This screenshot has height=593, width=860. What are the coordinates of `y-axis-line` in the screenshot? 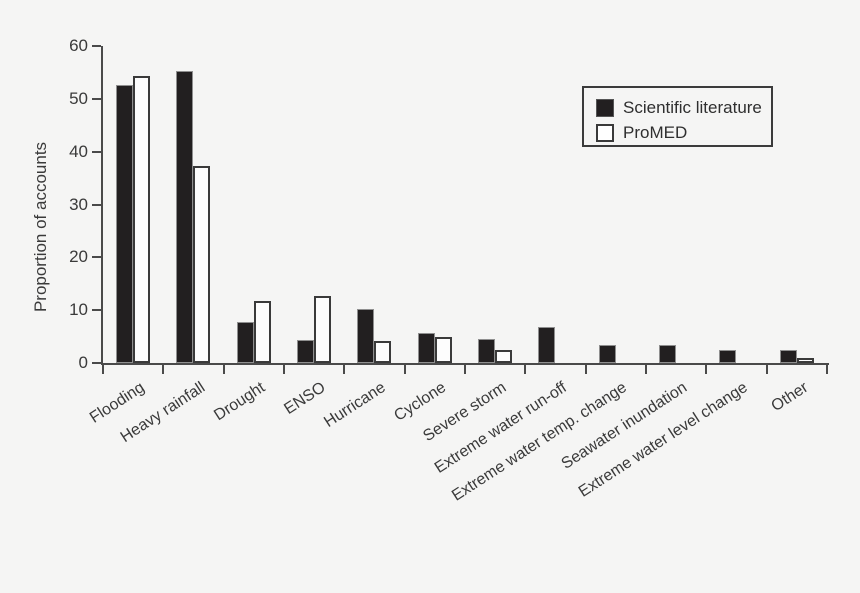 It's located at (102, 205).